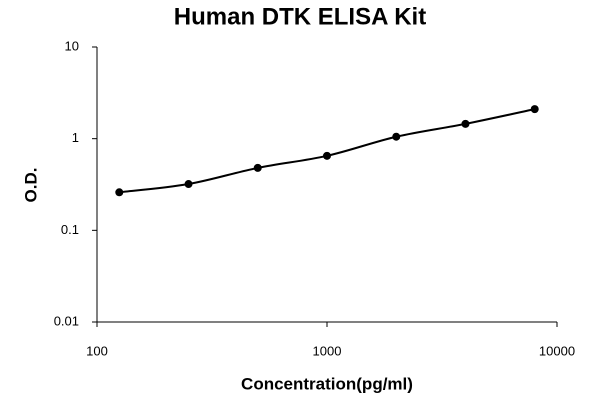 The width and height of the screenshot is (600, 400). What do you see at coordinates (327, 350) in the screenshot?
I see `x-tick-label: 1000` at bounding box center [327, 350].